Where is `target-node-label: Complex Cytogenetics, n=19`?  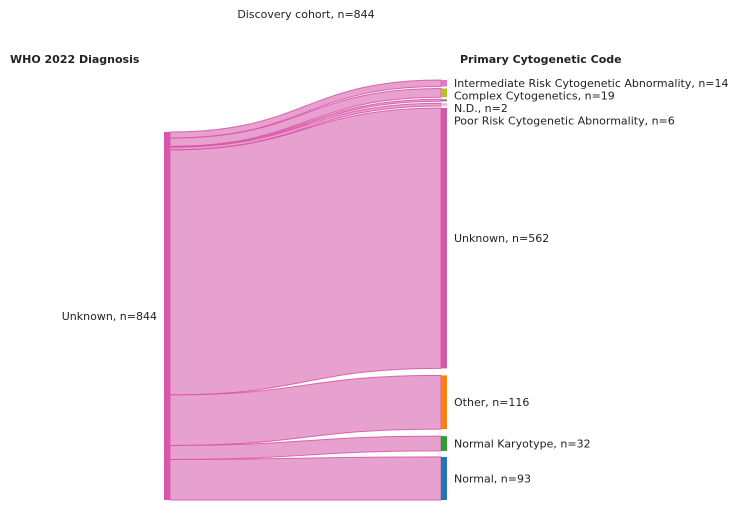 target-node-label: Complex Cytogenetics, n=19 is located at coordinates (534, 96).